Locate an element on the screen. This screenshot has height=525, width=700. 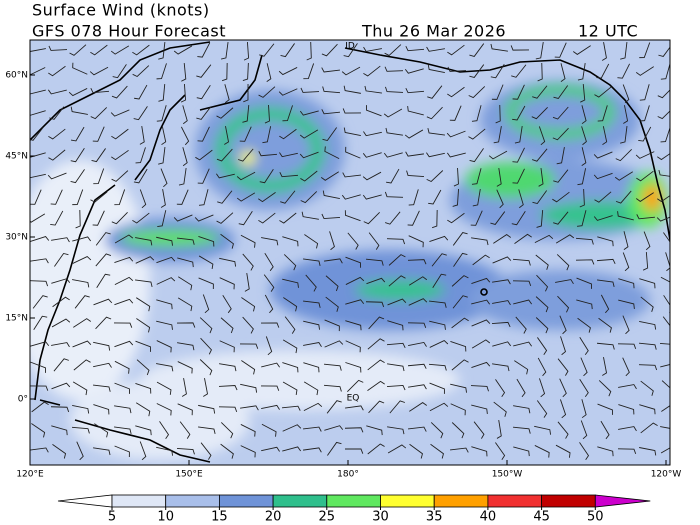
title: Surface Wind (knots) is located at coordinates (121, 10).